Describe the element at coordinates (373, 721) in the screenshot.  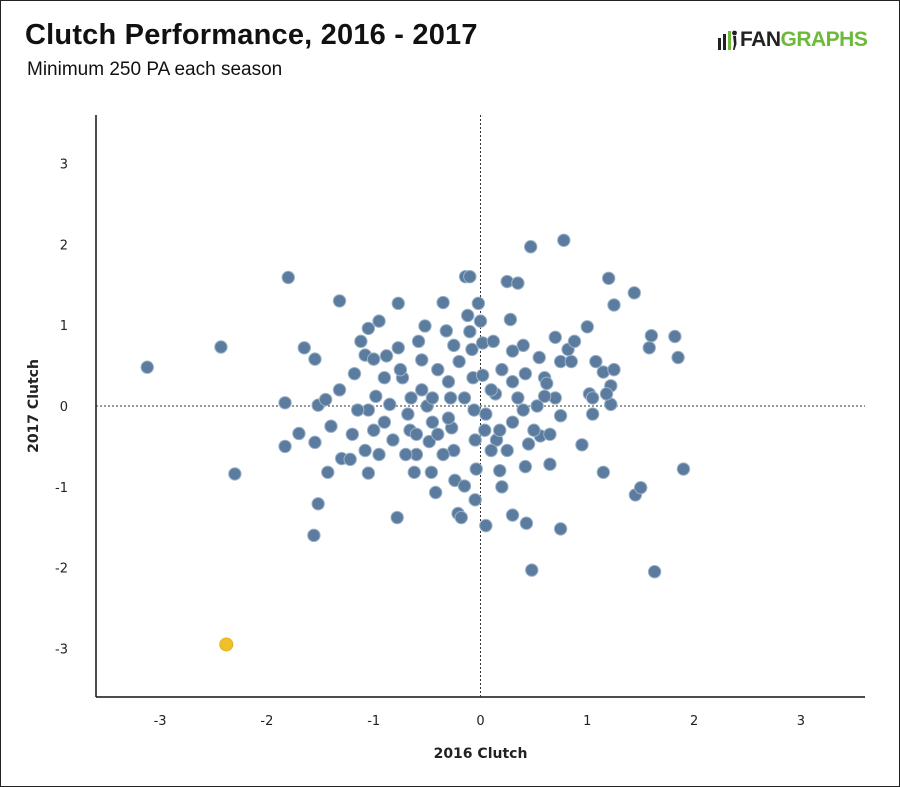
I see `x-tick-label: -1` at that location.